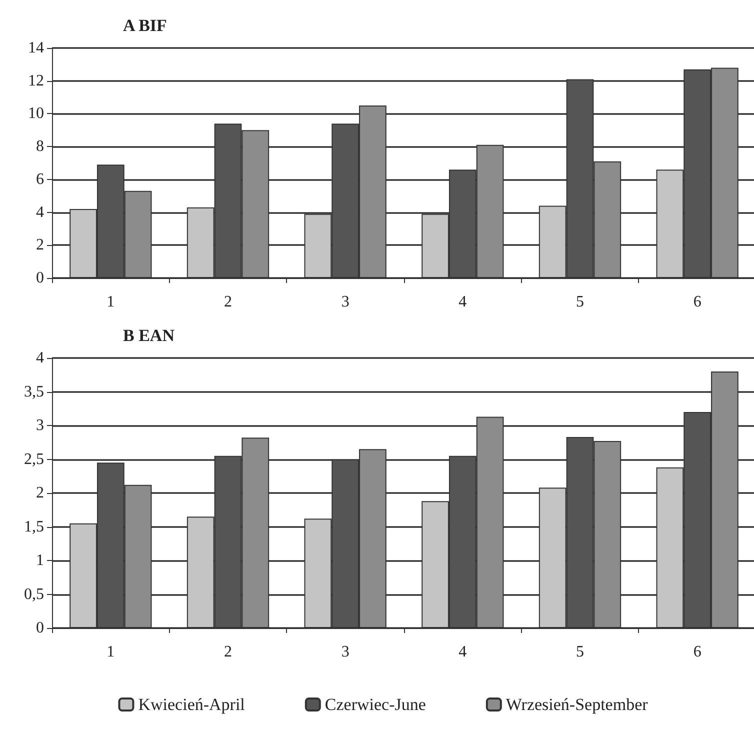  I want to click on y-tick-label: 6, so click(40, 179).